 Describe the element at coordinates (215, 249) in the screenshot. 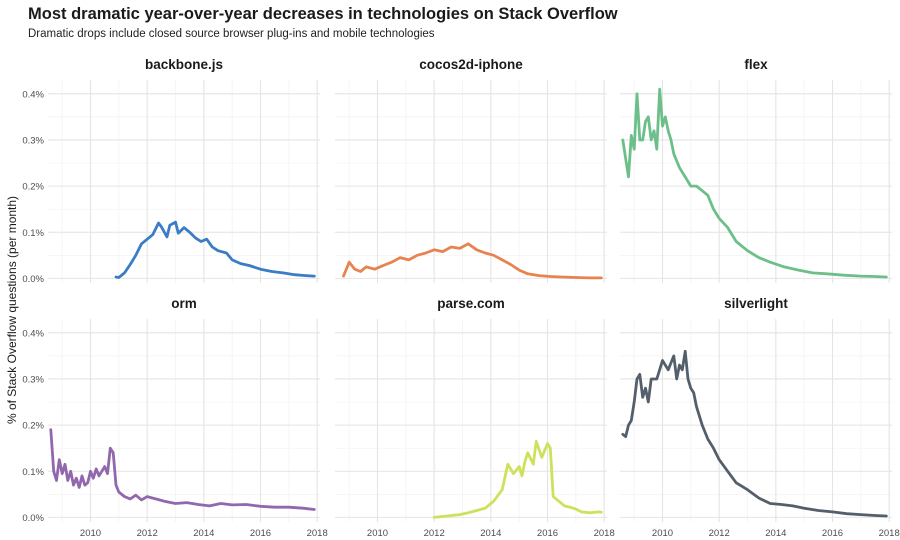

I see `series-line-backbone-js` at that location.